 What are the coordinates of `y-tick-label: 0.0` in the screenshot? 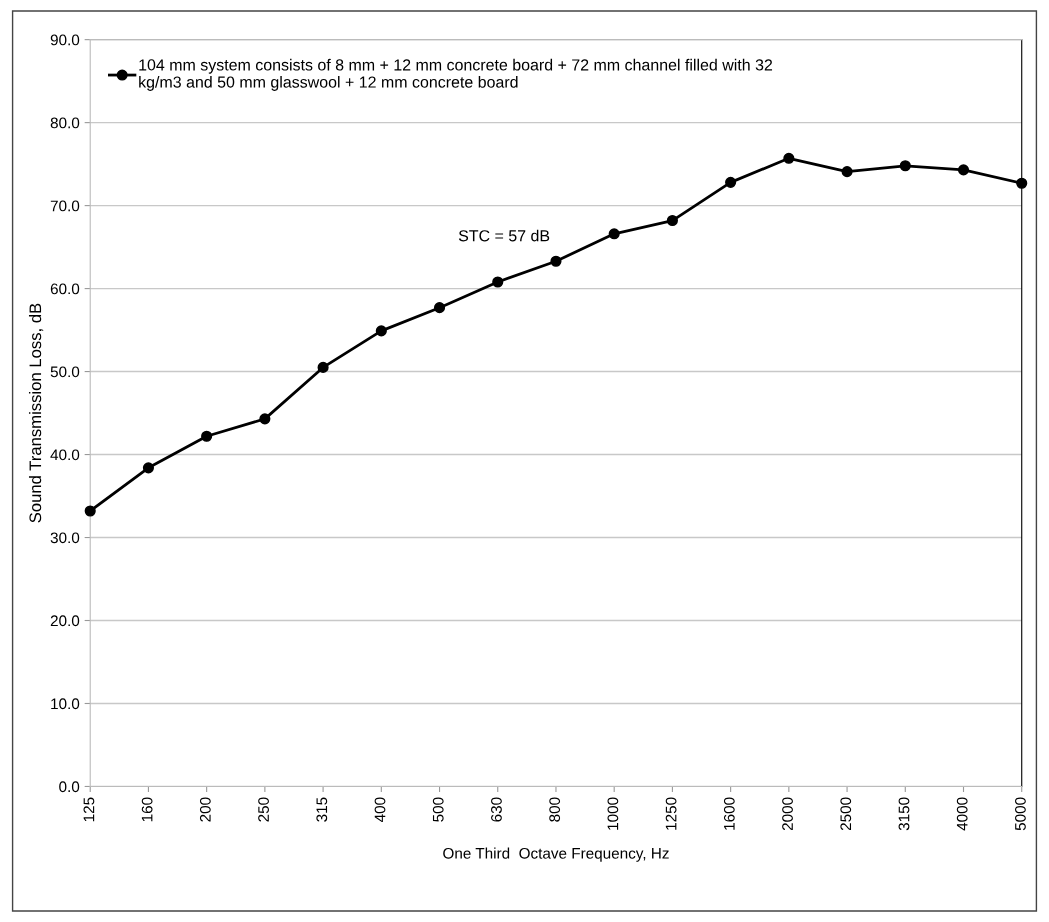 It's located at (69, 787).